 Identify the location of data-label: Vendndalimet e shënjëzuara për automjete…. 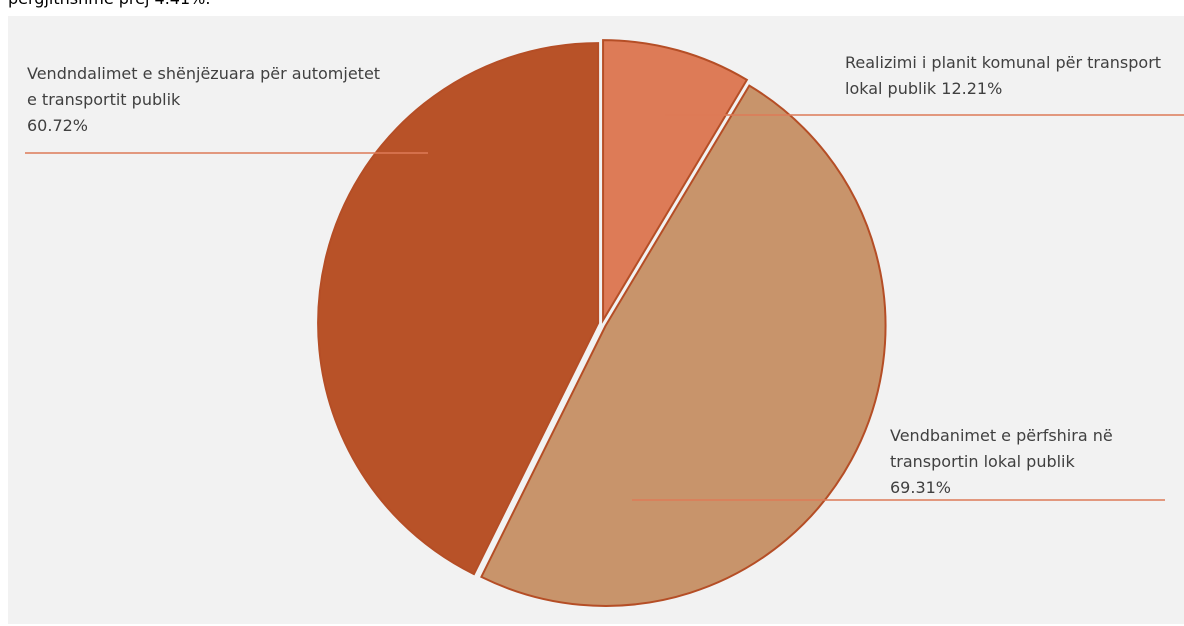
(207, 100).